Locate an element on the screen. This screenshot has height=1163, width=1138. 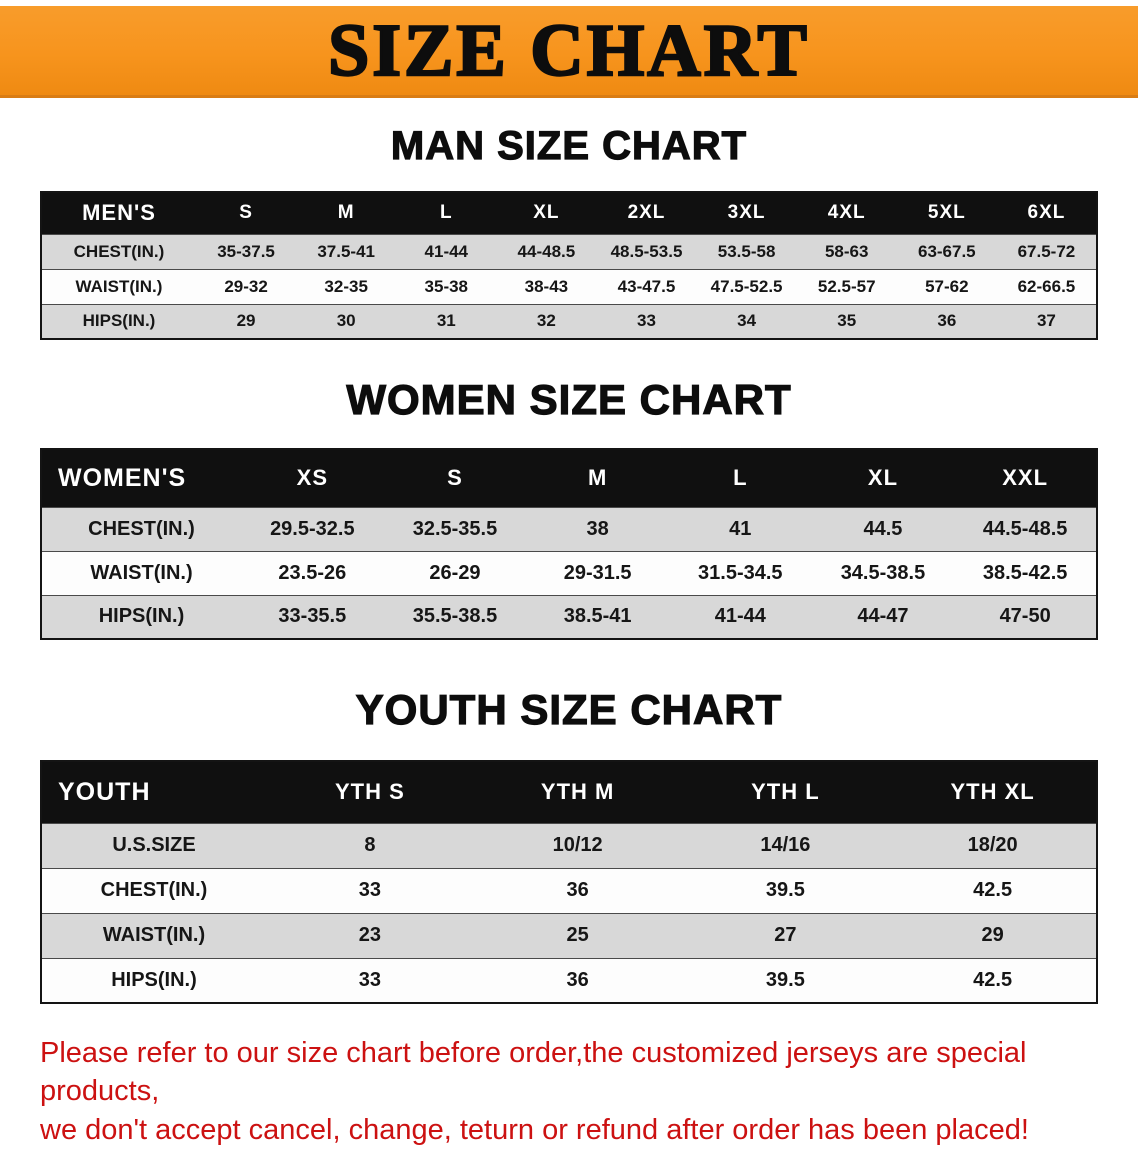
size-column-header: YTH L is located at coordinates (785, 792).